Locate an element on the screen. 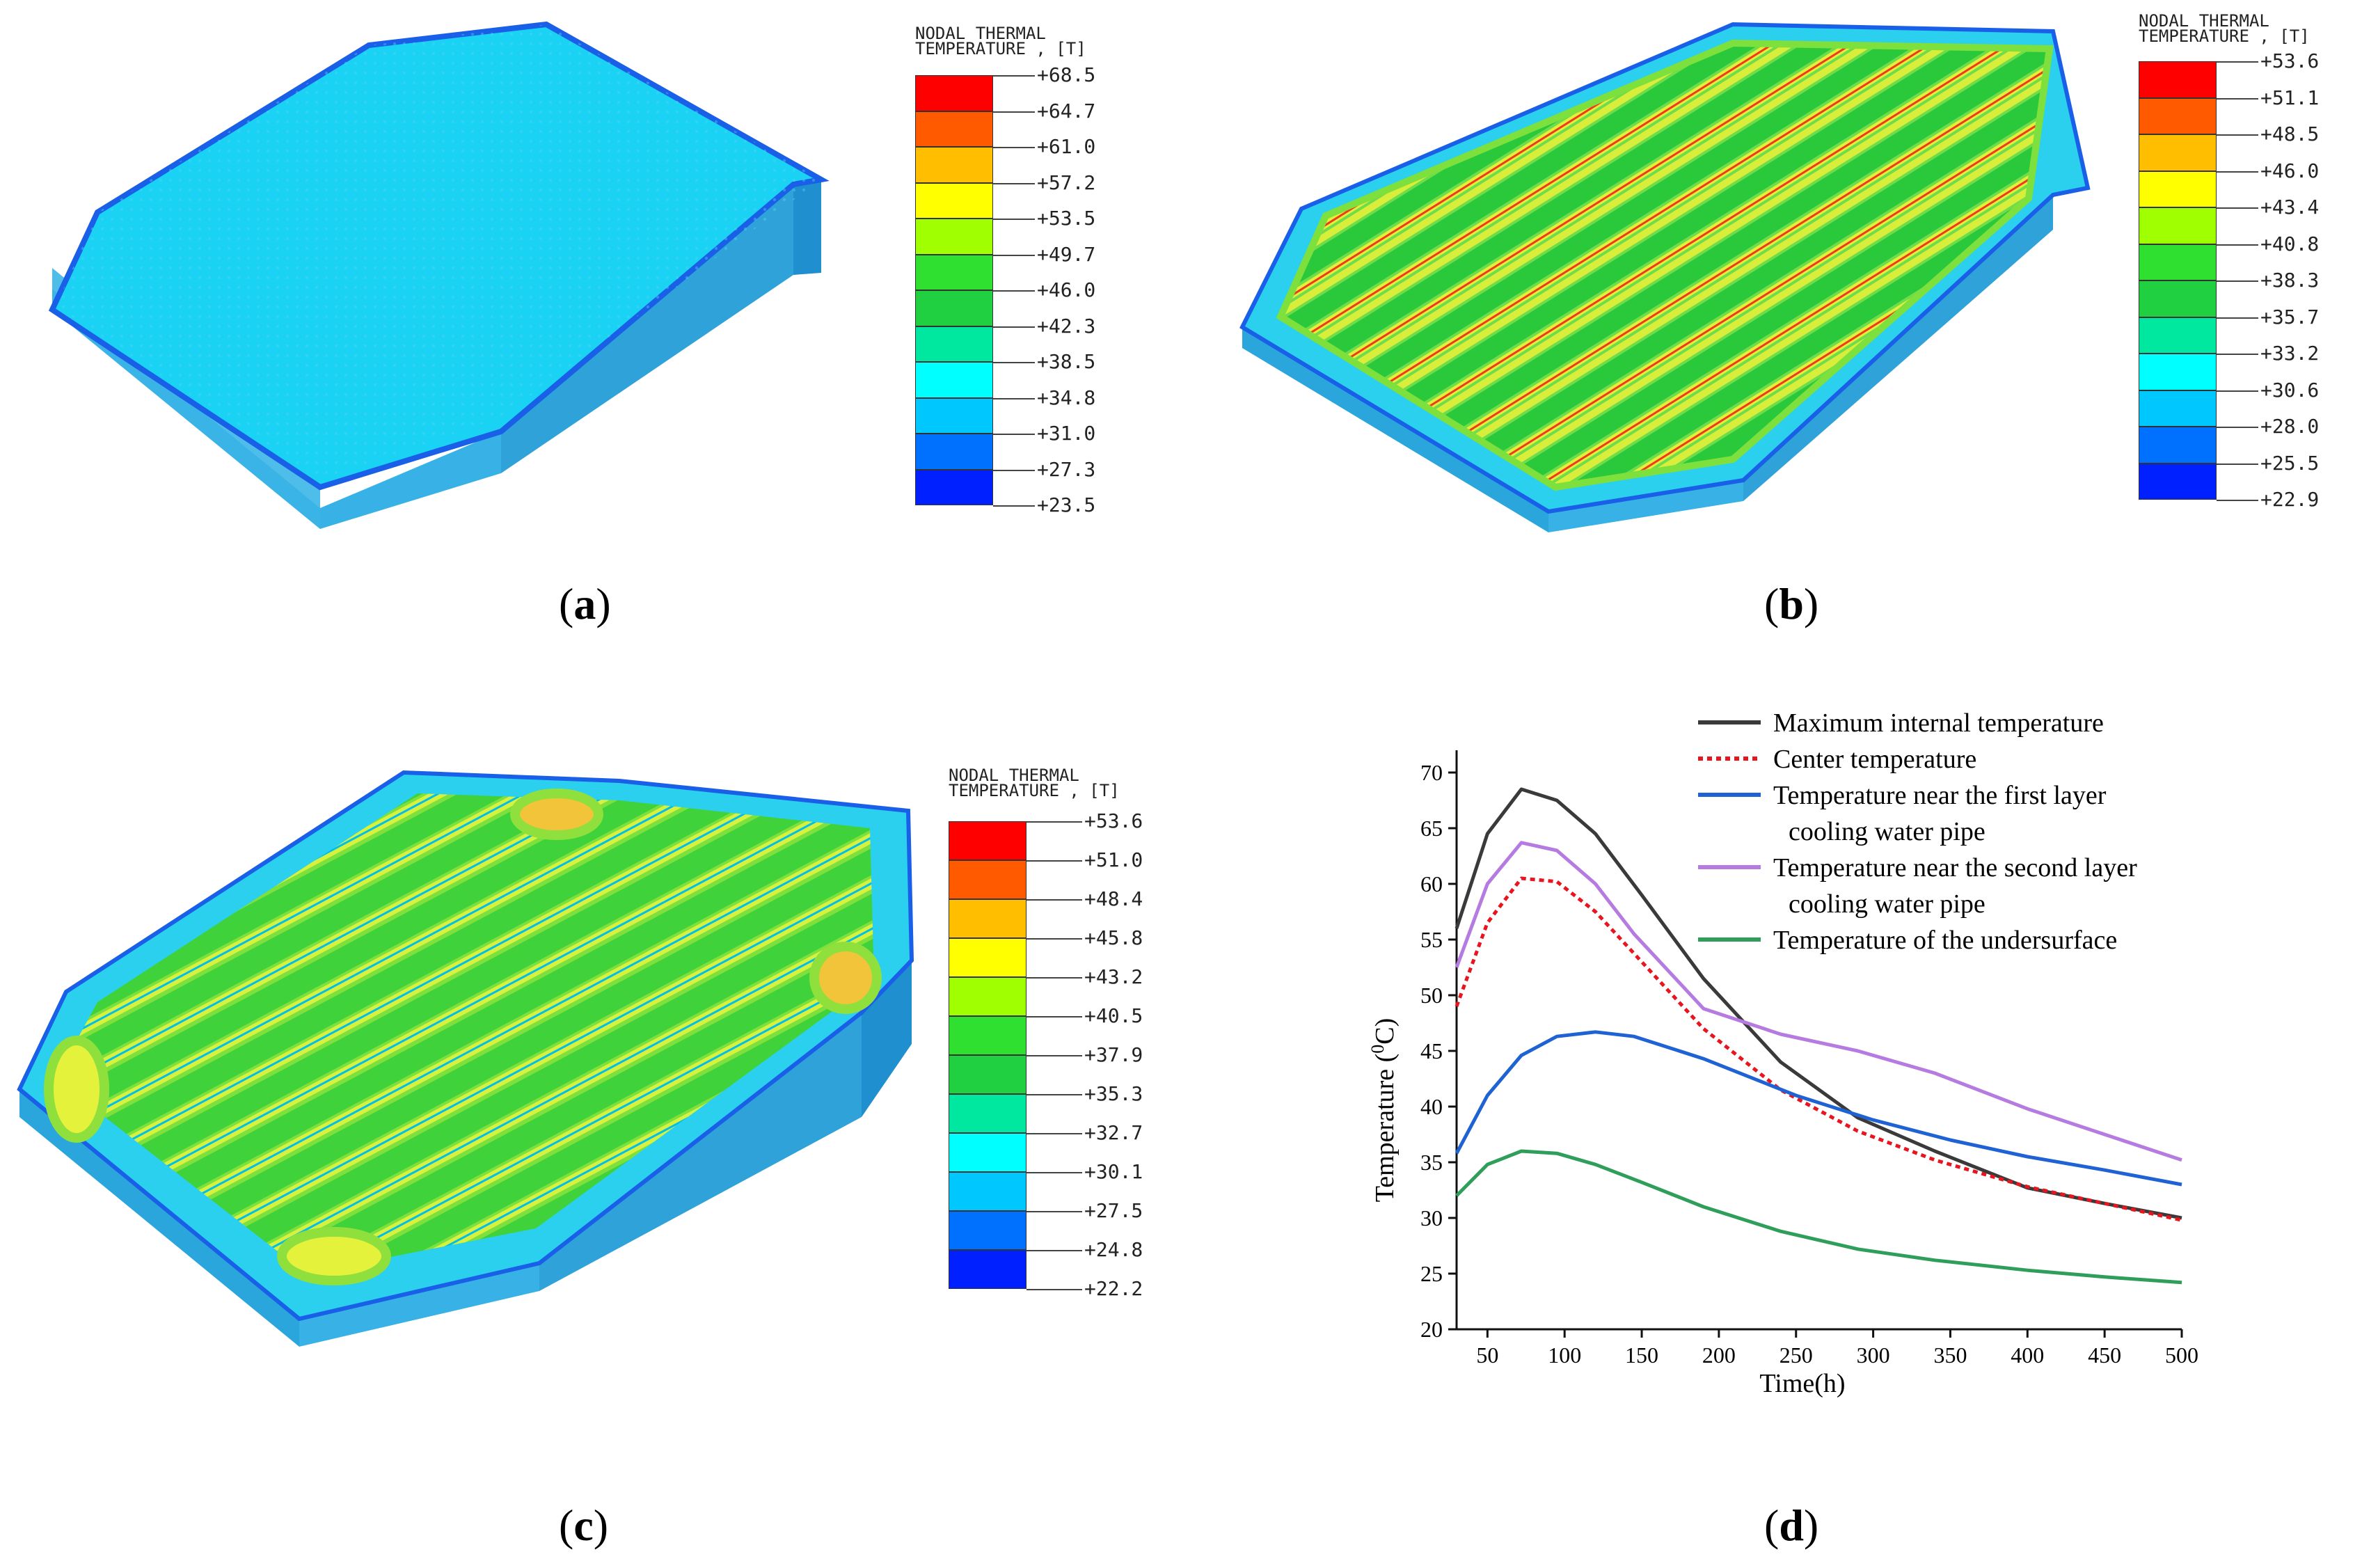 Image resolution: width=2362 pixels, height=1568 pixels. caption-letter: b is located at coordinates (1791, 603).